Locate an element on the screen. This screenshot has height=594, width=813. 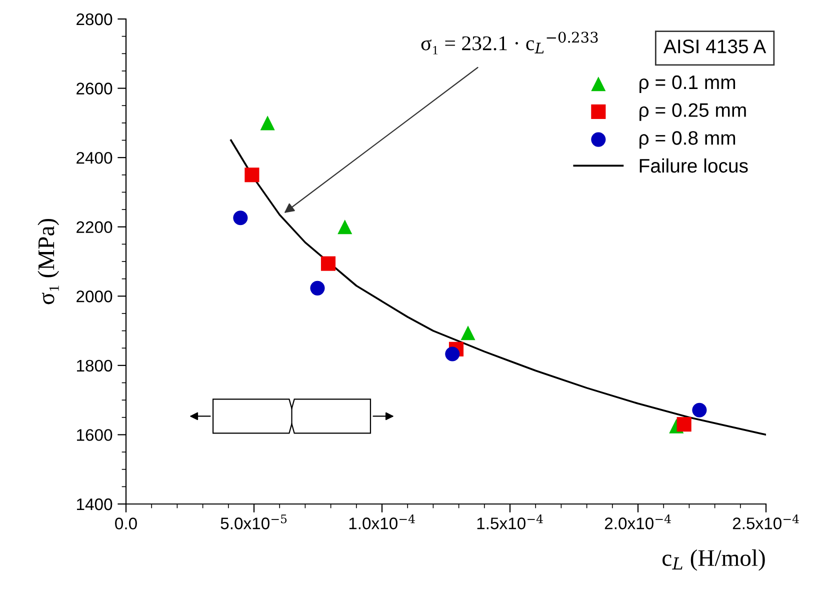
legend-label: ρ = 0.8 mm is located at coordinates (688, 140).